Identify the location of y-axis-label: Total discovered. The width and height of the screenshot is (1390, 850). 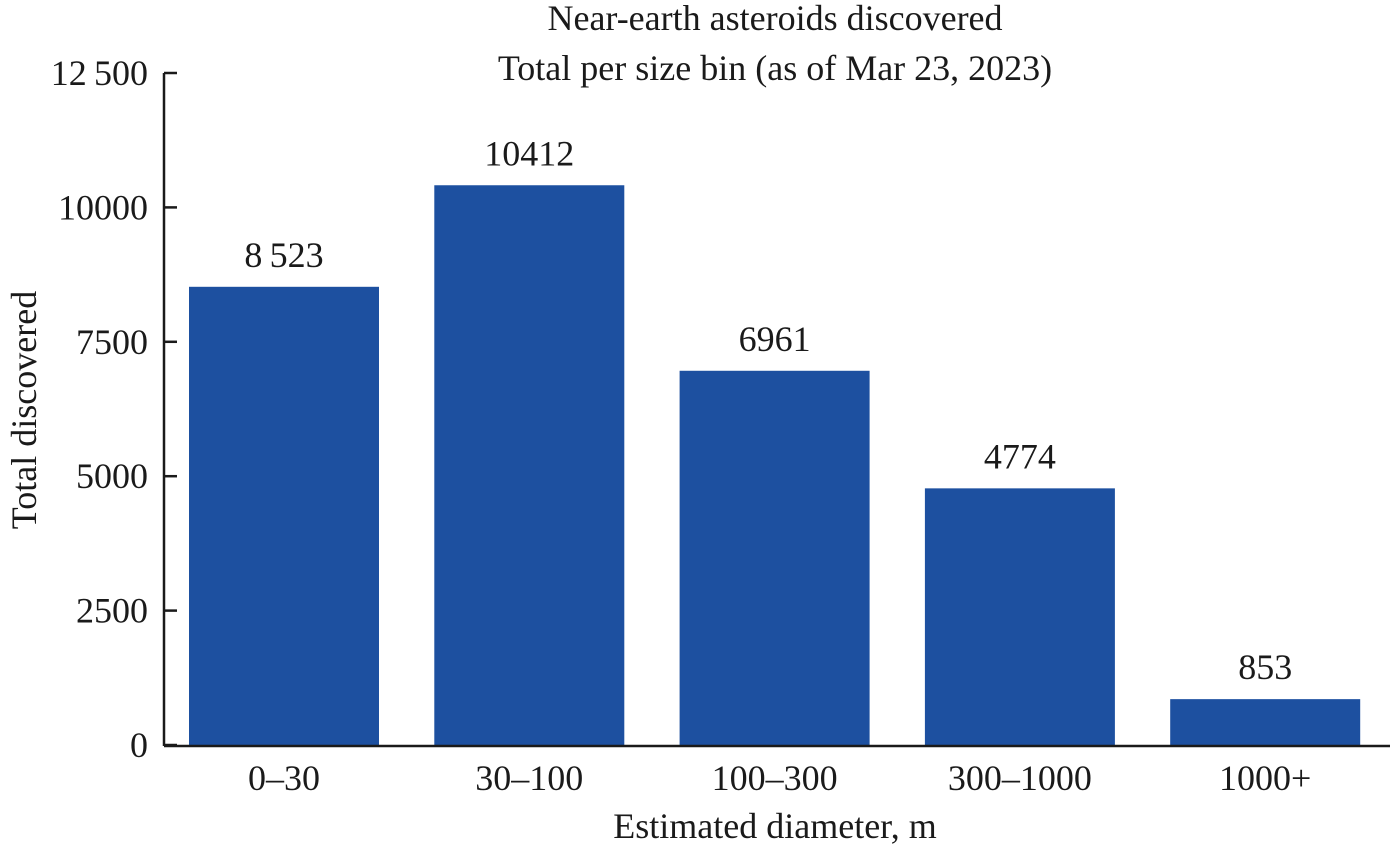
(24, 410).